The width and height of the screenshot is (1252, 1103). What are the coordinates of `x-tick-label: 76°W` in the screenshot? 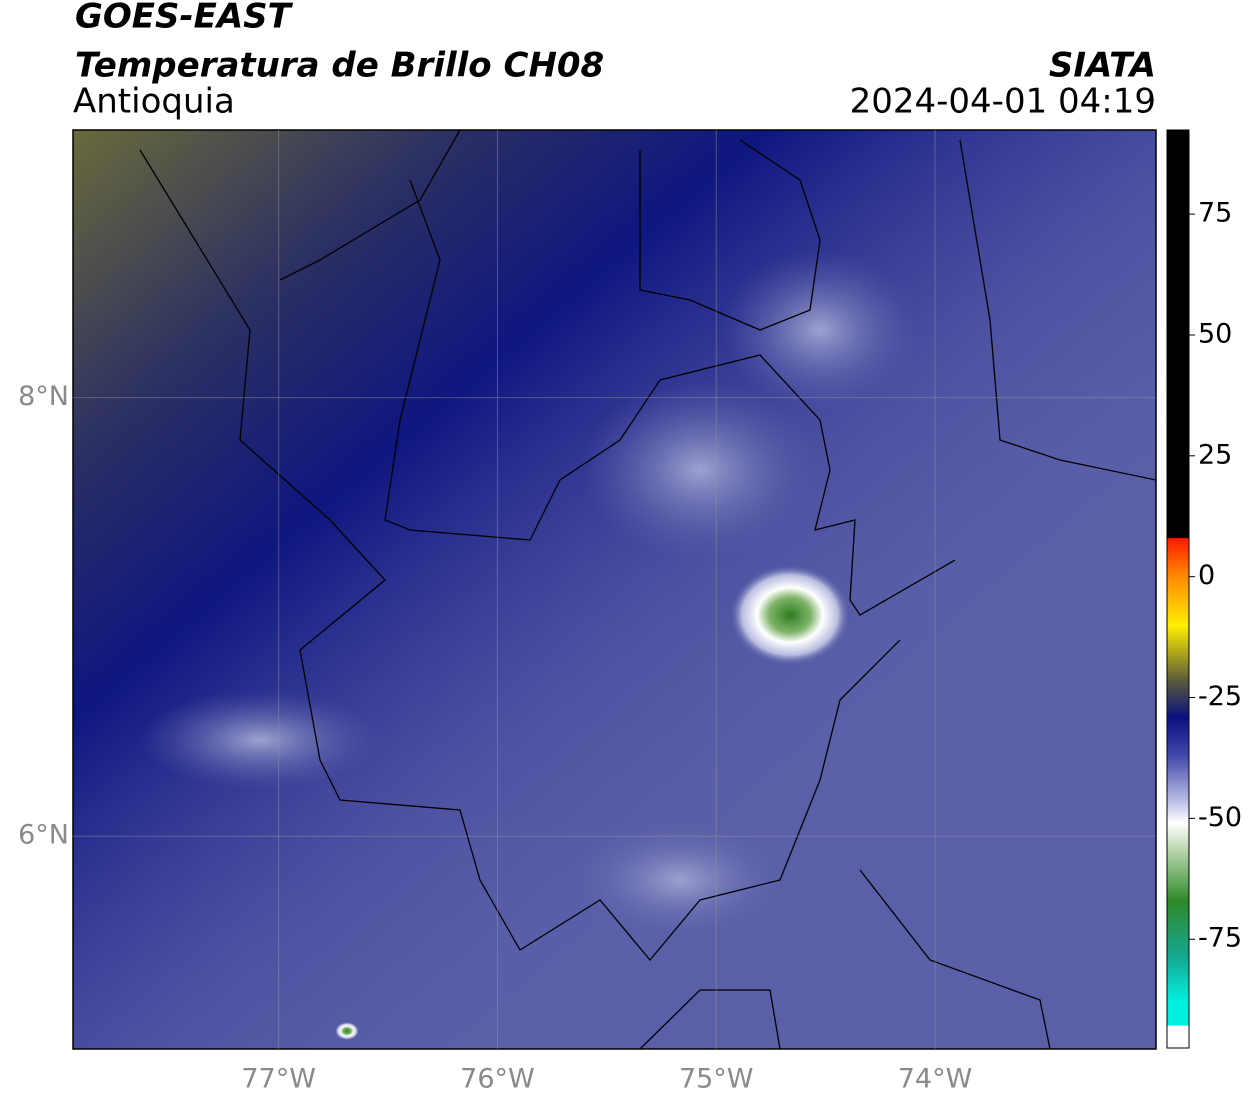 It's located at (497, 1079).